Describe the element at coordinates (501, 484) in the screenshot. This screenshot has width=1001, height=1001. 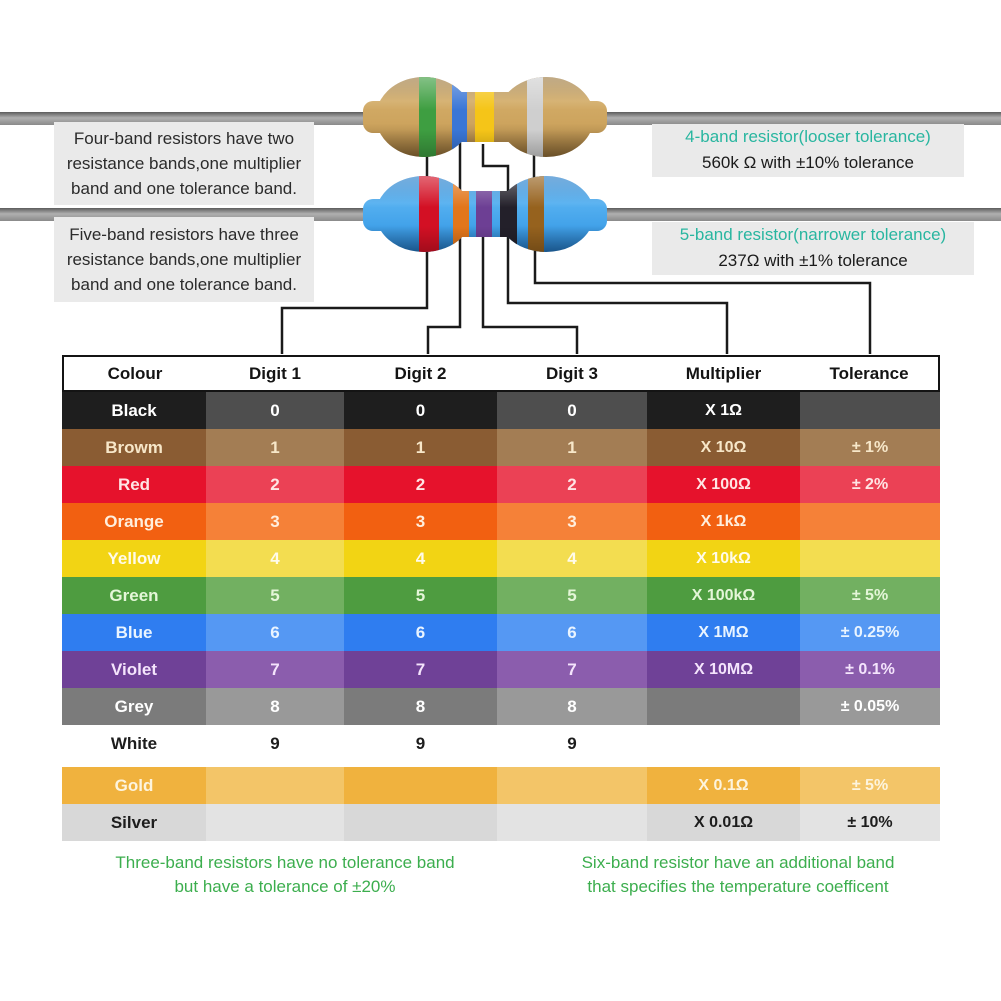
I see `table-row: Red 2 2 2 X 100Ω ± 2%` at that location.